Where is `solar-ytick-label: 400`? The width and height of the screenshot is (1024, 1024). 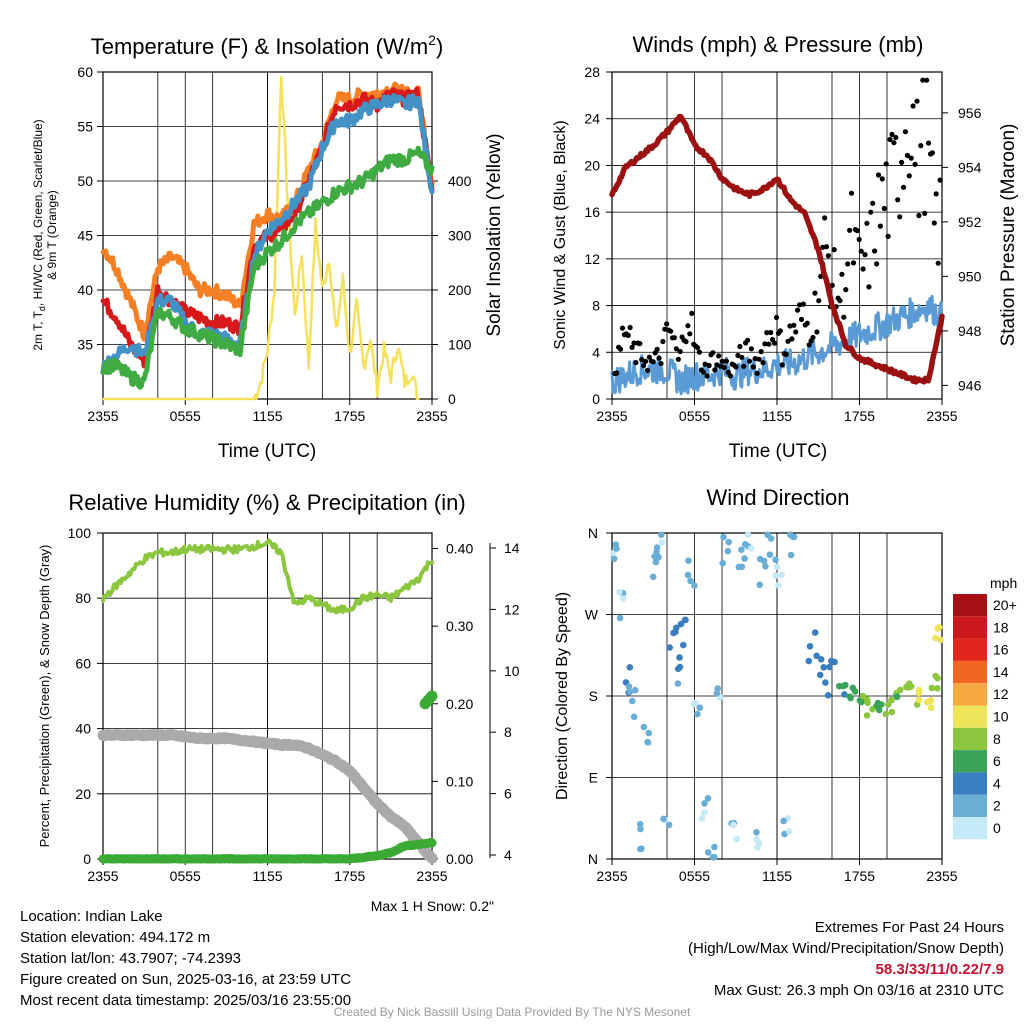
solar-ytick-label: 400 is located at coordinates (460, 181).